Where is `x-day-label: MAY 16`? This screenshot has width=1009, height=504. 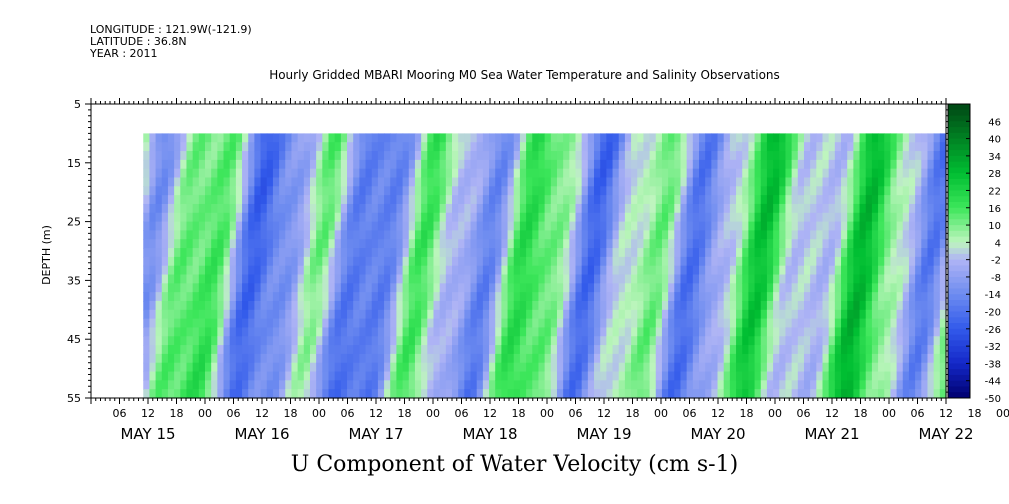
x-day-label: MAY 16 is located at coordinates (261, 434).